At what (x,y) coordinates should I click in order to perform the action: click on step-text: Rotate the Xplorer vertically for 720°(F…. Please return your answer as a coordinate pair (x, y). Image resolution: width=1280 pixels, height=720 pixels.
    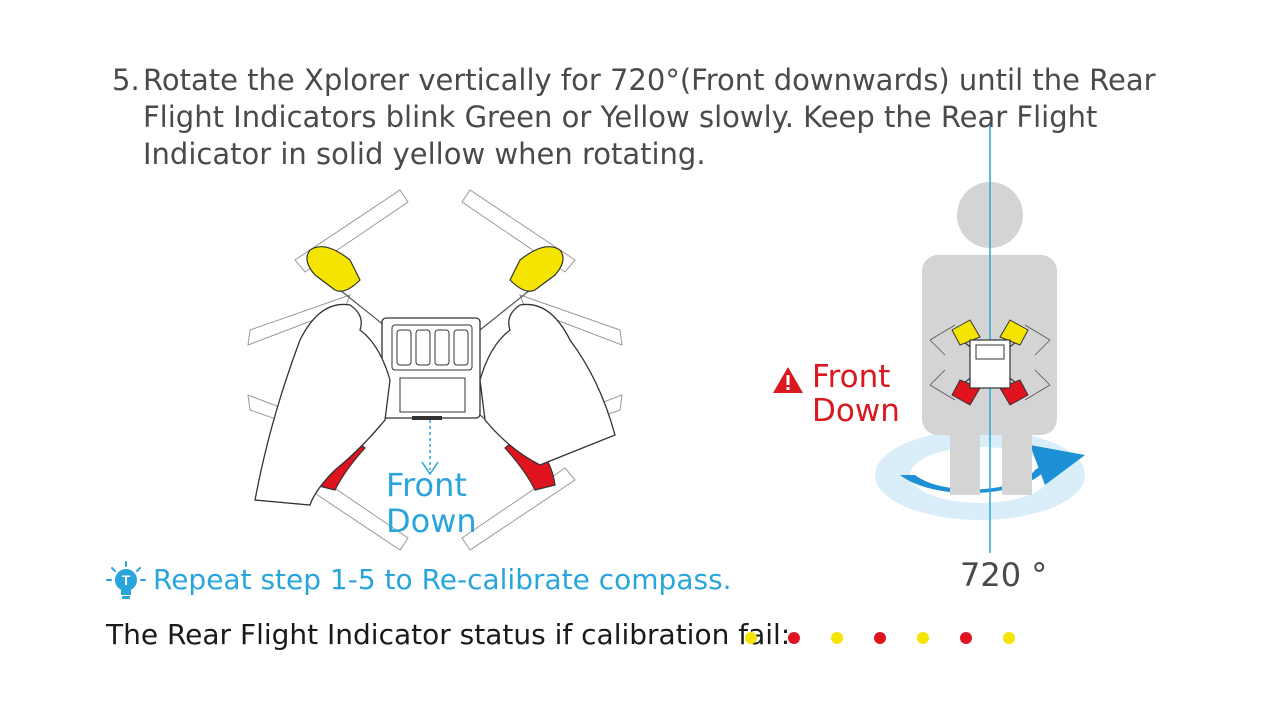
    Looking at the image, I should click on (649, 117).